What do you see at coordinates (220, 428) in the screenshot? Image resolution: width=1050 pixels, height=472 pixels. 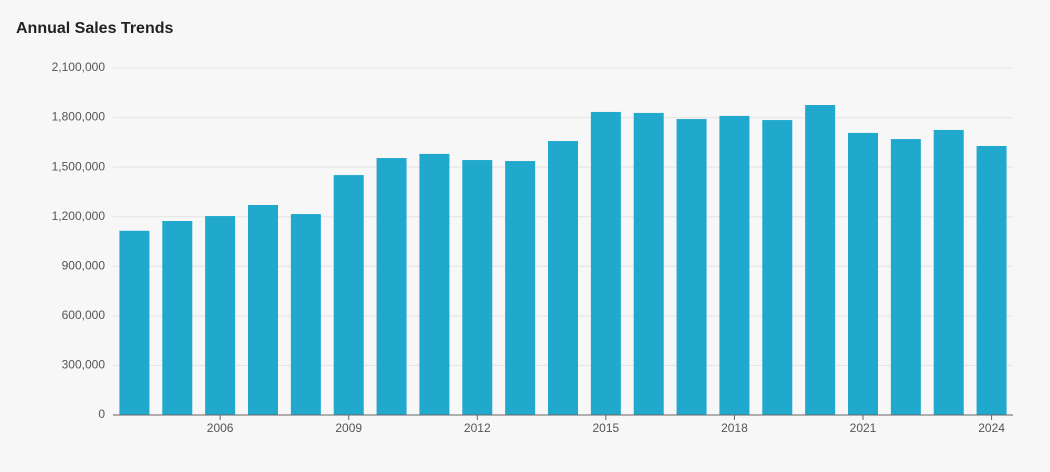 I see `x-tick-label: 2006` at bounding box center [220, 428].